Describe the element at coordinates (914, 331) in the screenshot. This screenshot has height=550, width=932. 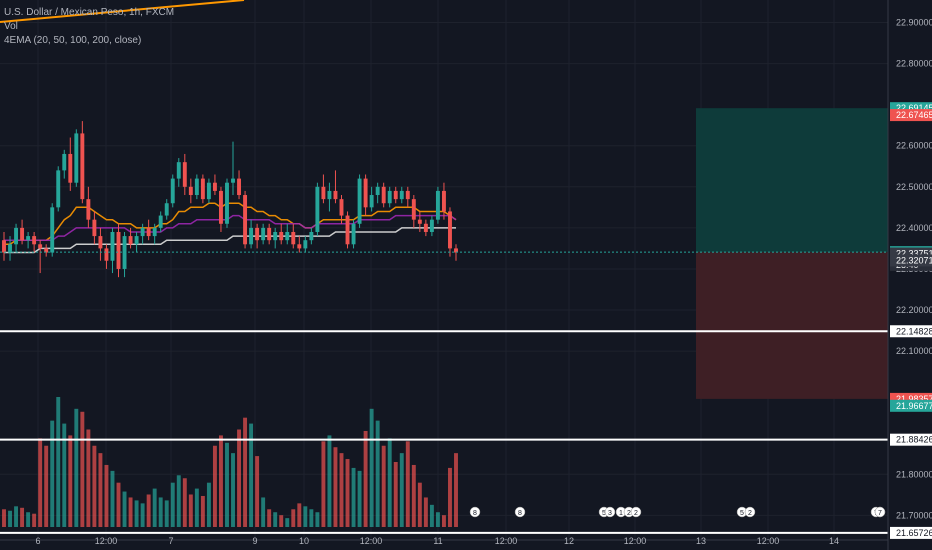
I see `price-tag-label: 22.14828` at that location.